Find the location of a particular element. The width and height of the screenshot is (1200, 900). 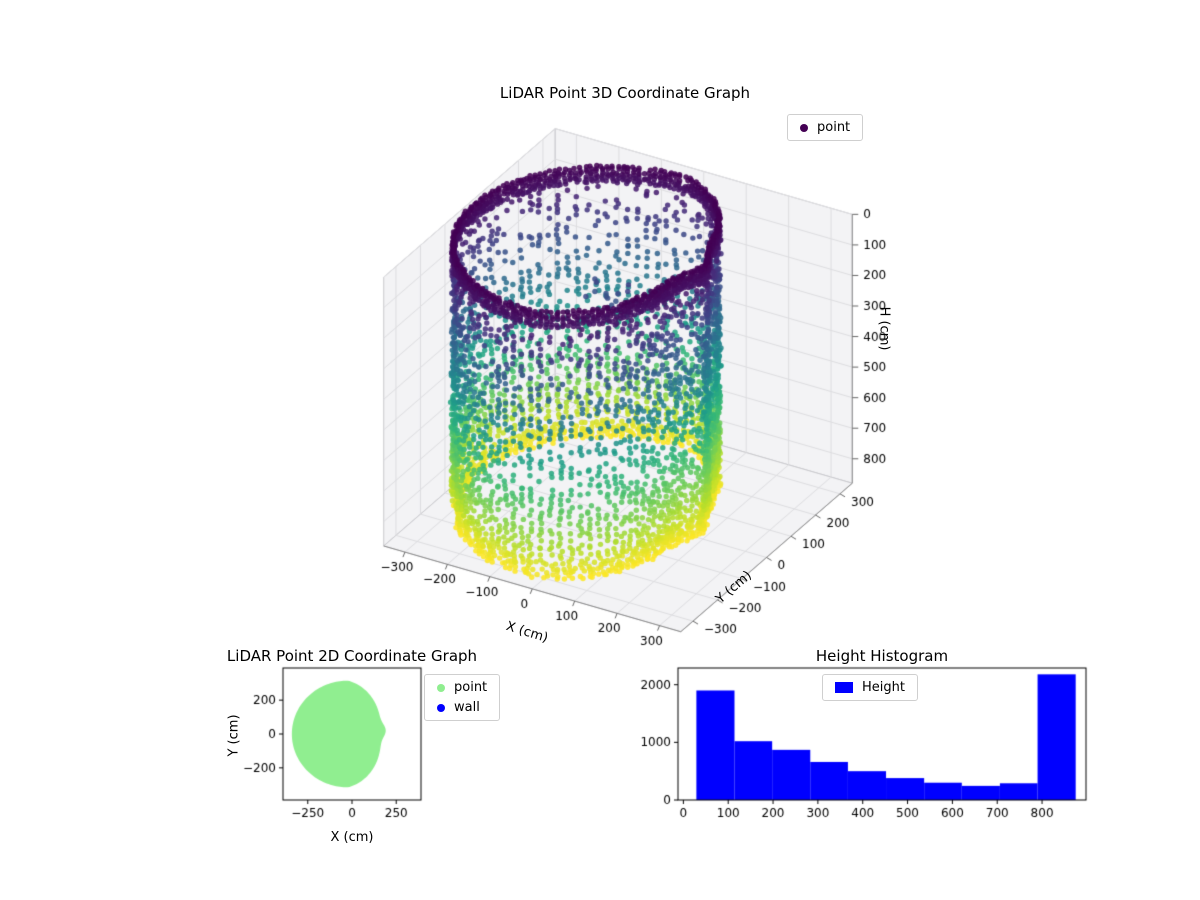

plot2d-point-marker-icon is located at coordinates (441, 687).